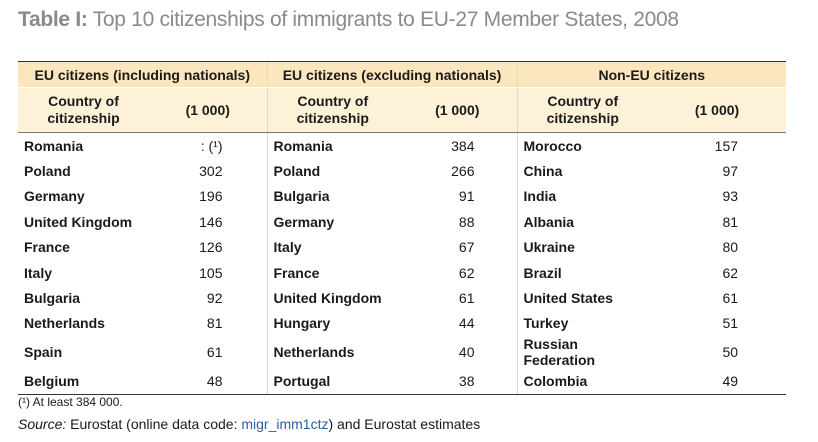 The width and height of the screenshot is (818, 442). What do you see at coordinates (582, 145) in the screenshot?
I see `country-cell: Morocco` at bounding box center [582, 145].